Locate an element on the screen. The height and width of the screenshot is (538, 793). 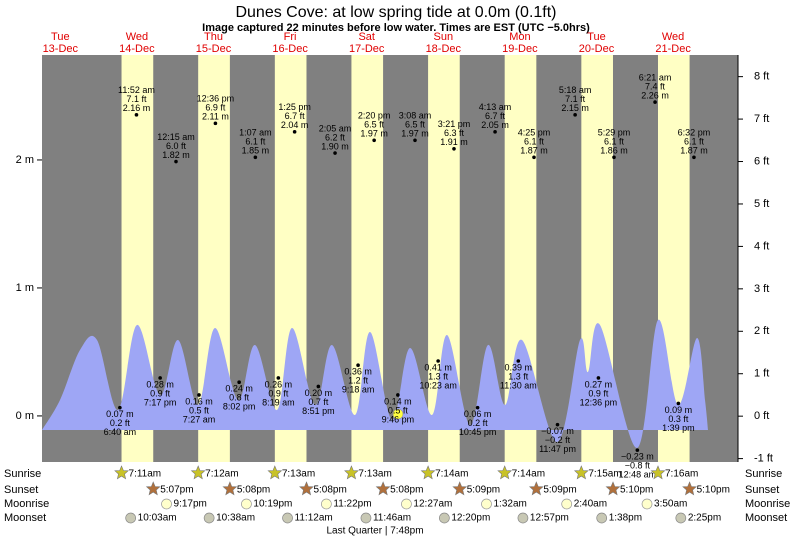
tide-label: 1.82 m is located at coordinates (176, 155).